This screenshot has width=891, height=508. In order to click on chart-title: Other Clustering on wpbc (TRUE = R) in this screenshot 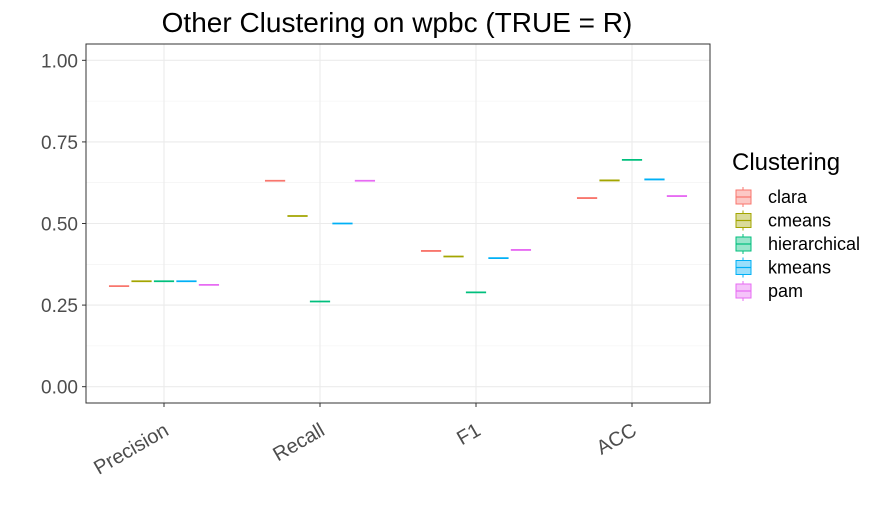, I will do `click(397, 22)`.